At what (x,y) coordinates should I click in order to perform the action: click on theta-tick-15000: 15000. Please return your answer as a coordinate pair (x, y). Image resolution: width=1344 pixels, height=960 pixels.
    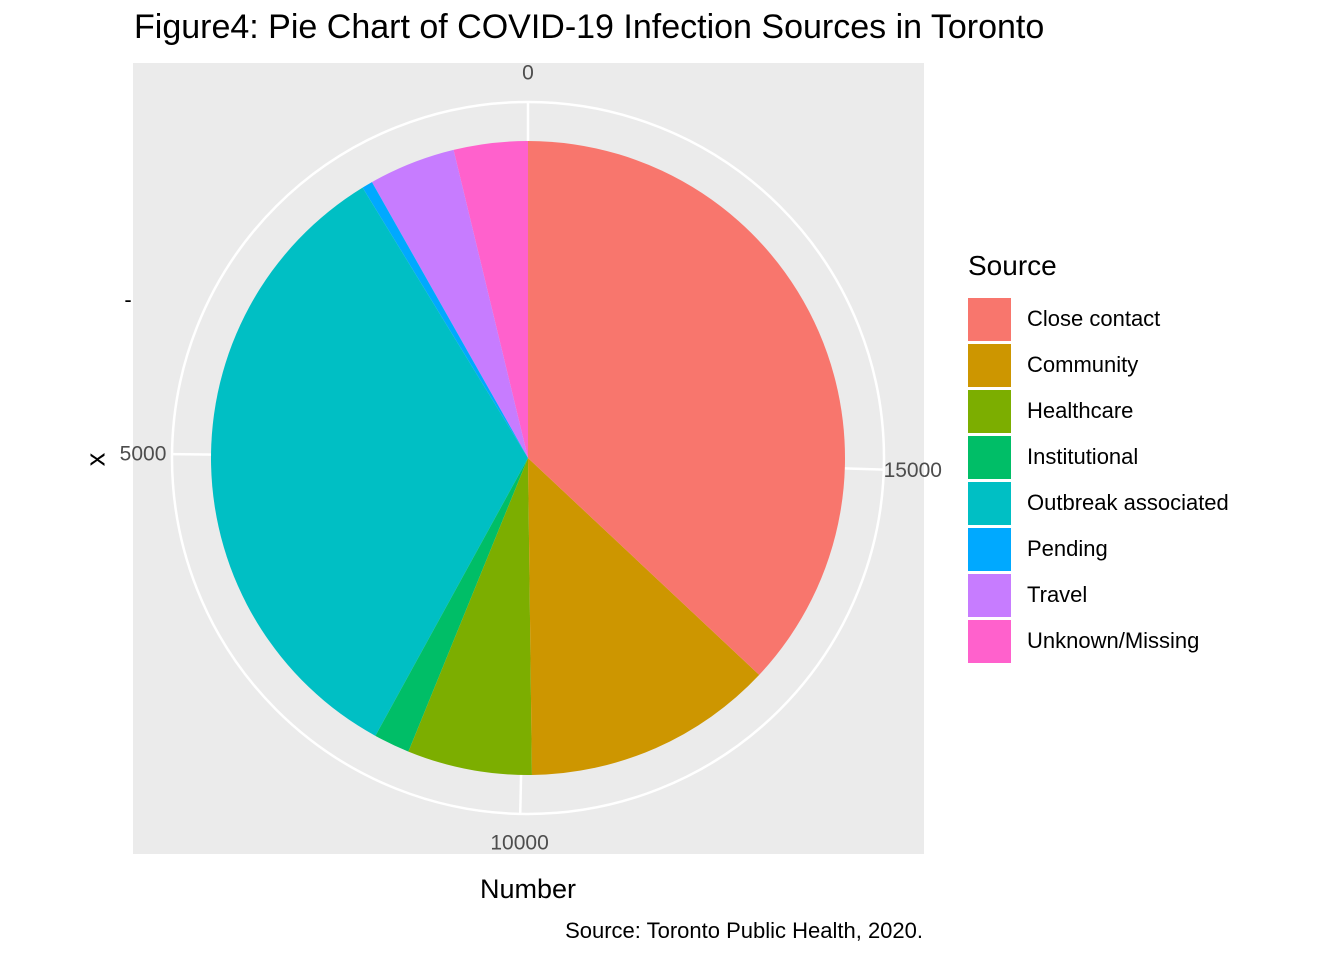
    Looking at the image, I should click on (913, 470).